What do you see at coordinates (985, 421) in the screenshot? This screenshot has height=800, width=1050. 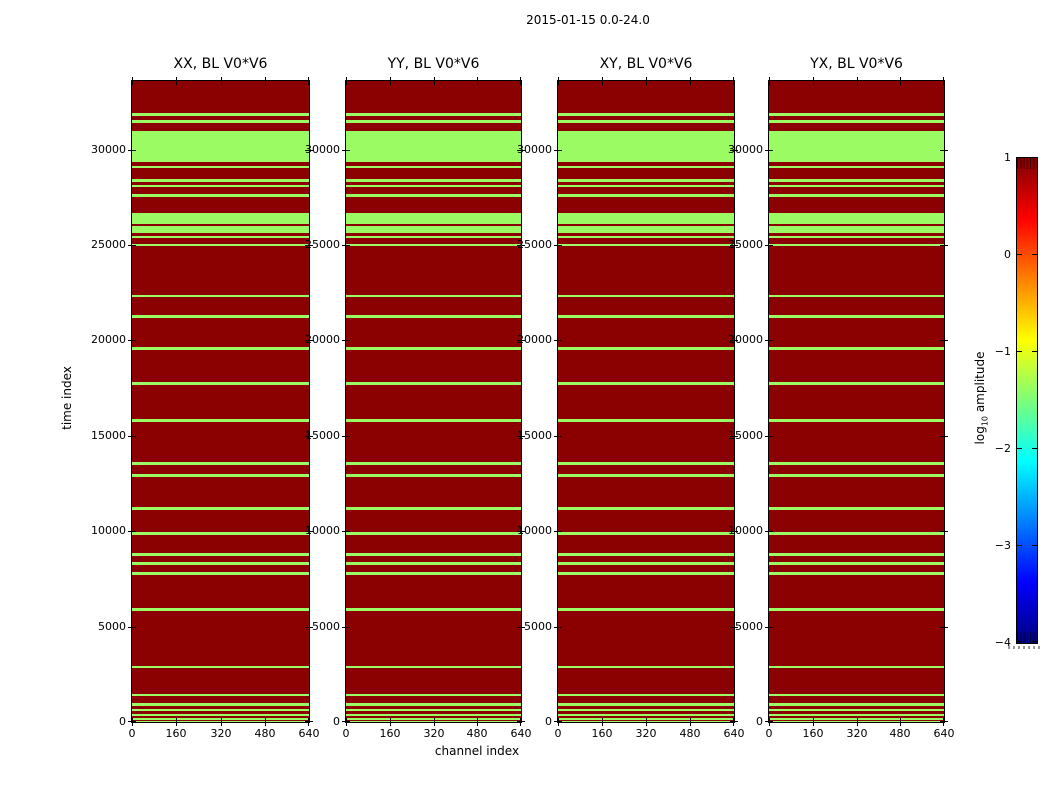 I see `colorbar-label-subscript: 10` at bounding box center [985, 421].